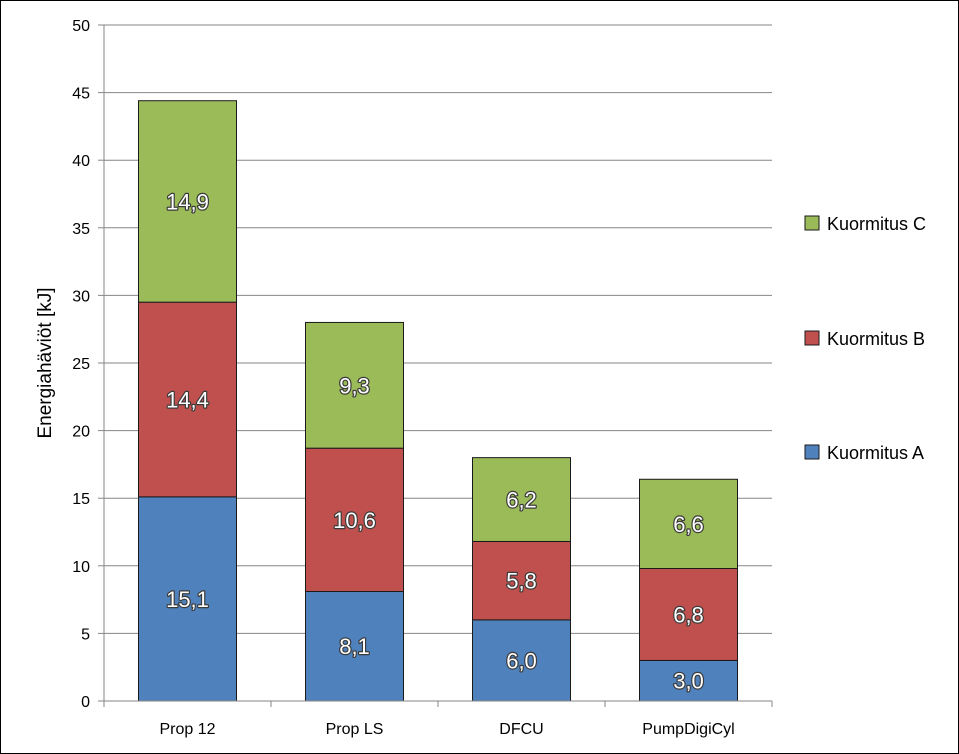 Image resolution: width=959 pixels, height=754 pixels. I want to click on y-tick-label: 35, so click(81, 229).